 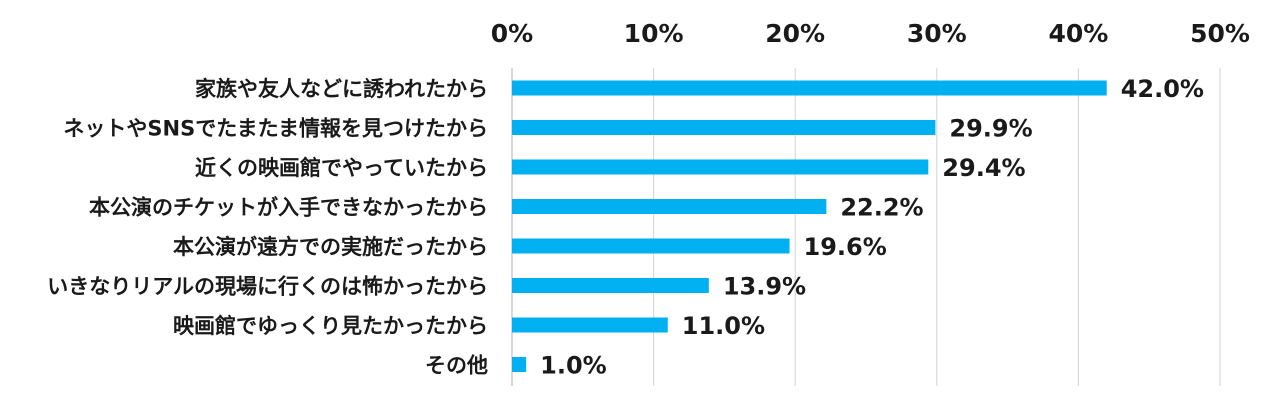 I want to click on x-tick-label: 20%, so click(x=795, y=33).